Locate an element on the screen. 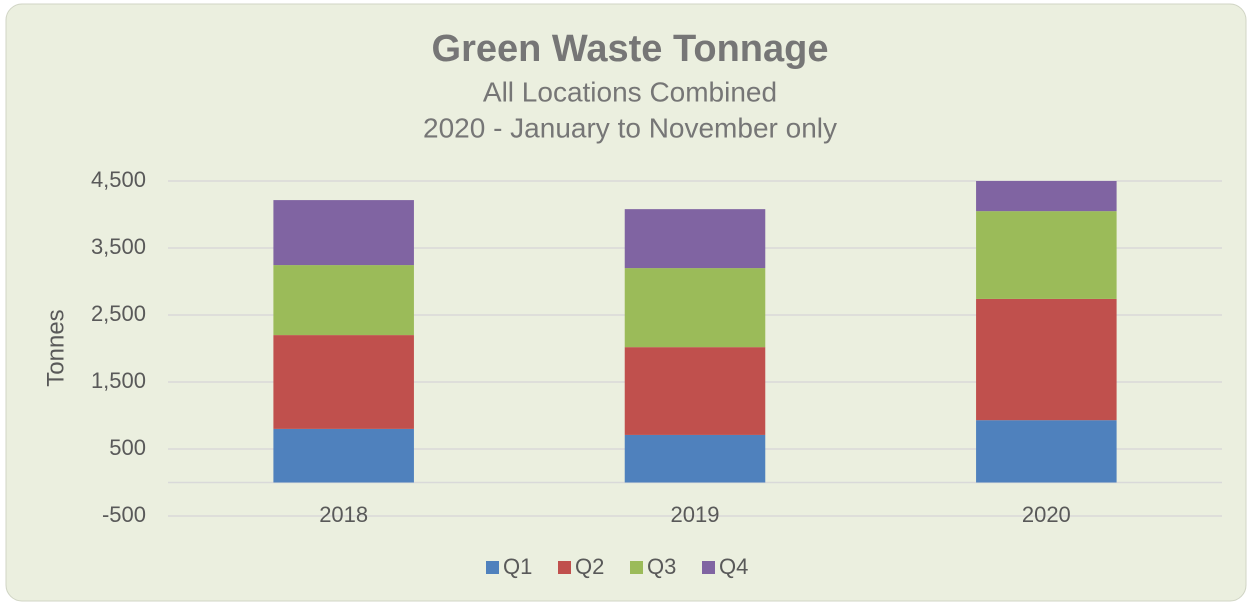  chart-title: Green Waste Tonnage is located at coordinates (630, 49).